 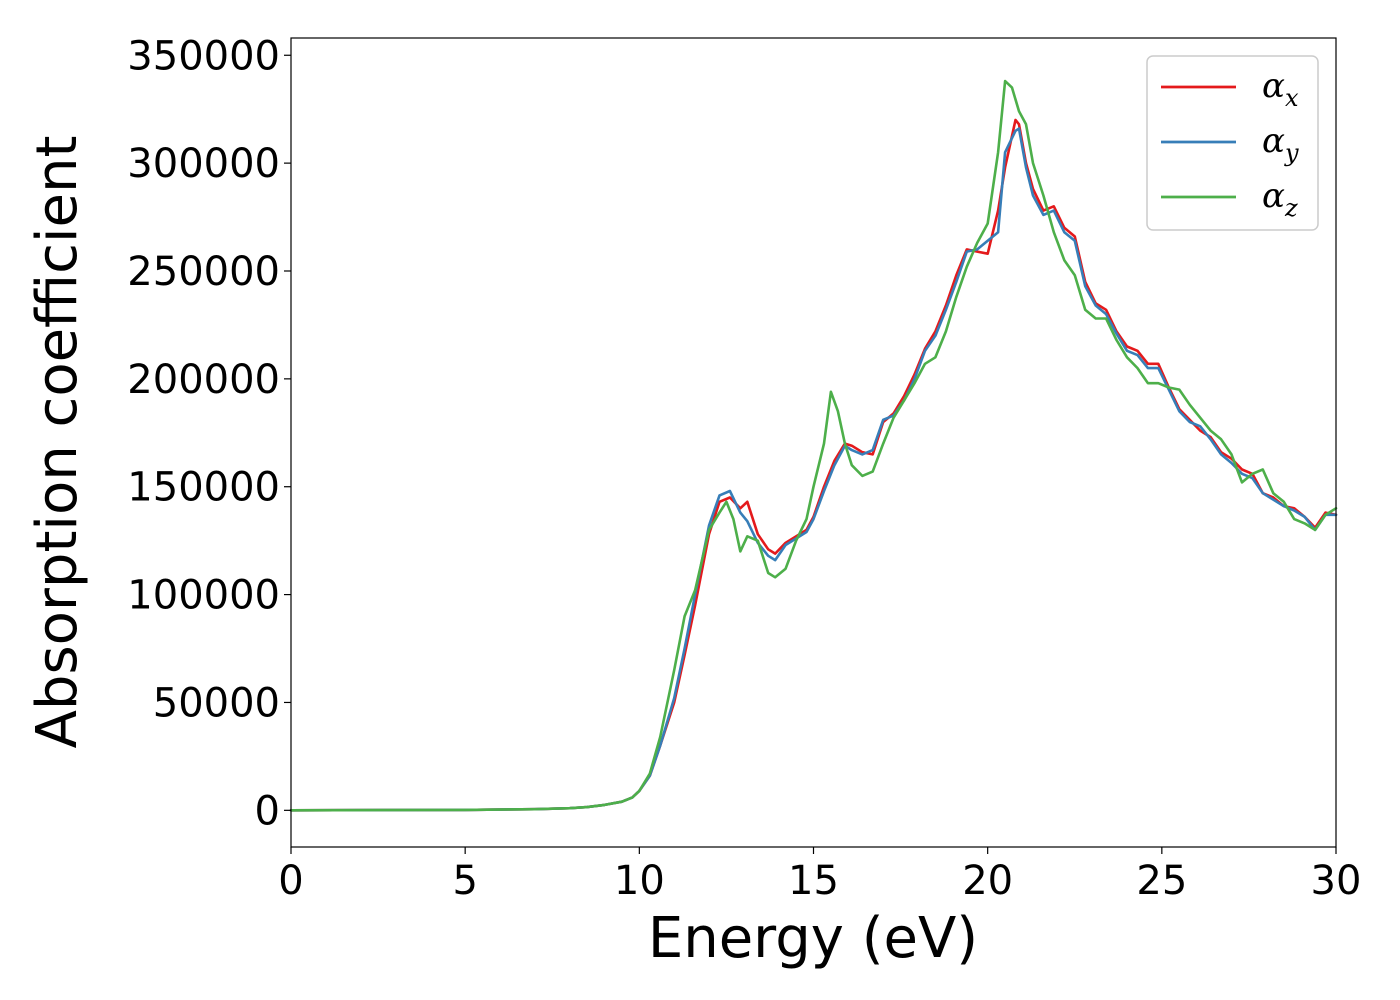 I want to click on y-tick-label: 200000, so click(x=203, y=380).